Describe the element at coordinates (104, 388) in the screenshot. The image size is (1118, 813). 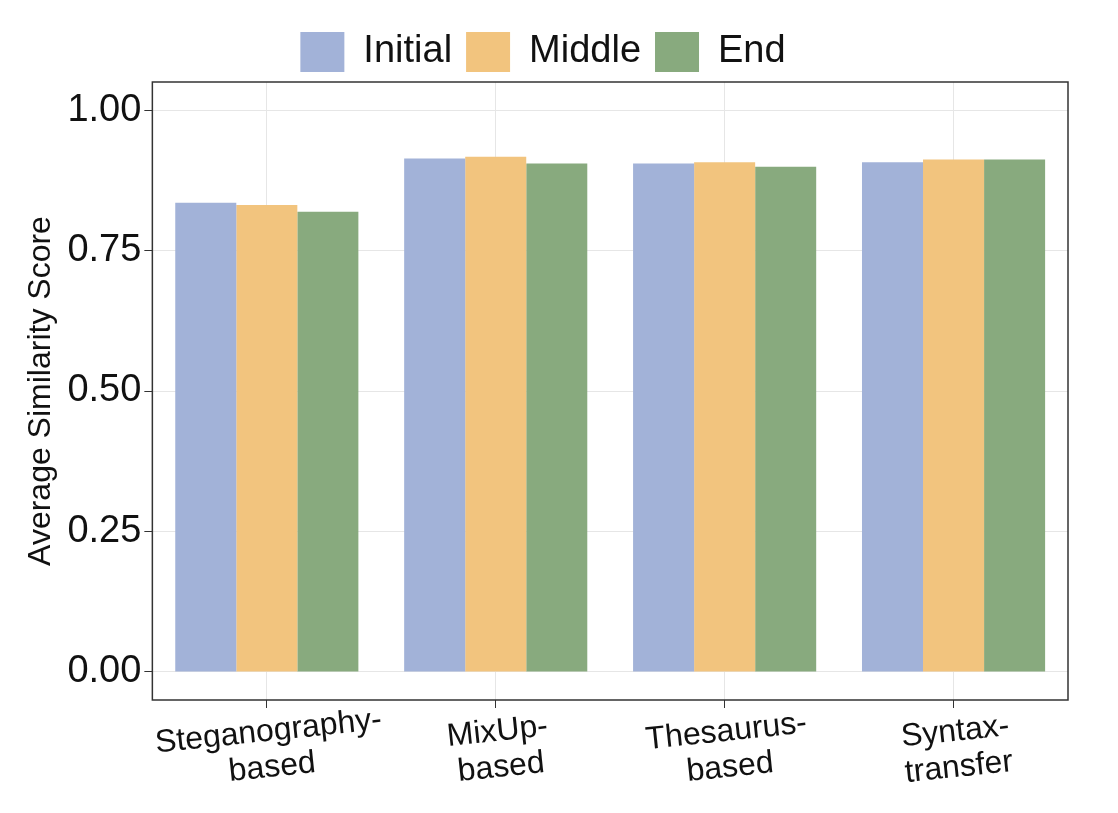
I see `y-tick-label: 0.50` at that location.